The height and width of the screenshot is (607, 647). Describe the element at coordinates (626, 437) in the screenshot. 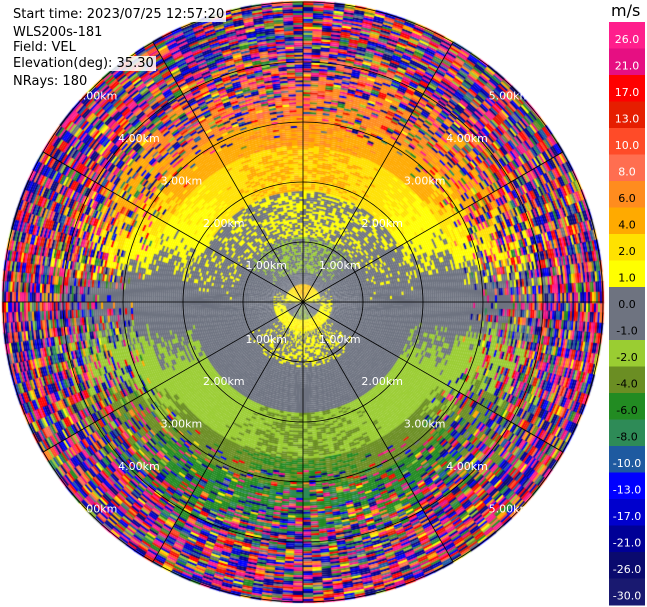

I see `colorbar-tick-label: -8.0` at that location.